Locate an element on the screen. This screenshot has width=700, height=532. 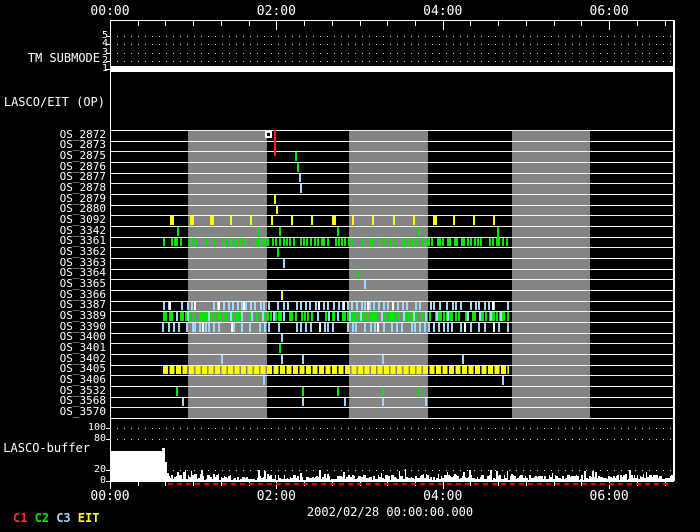
axis-time-label: 02:00 is located at coordinates (276, 496).